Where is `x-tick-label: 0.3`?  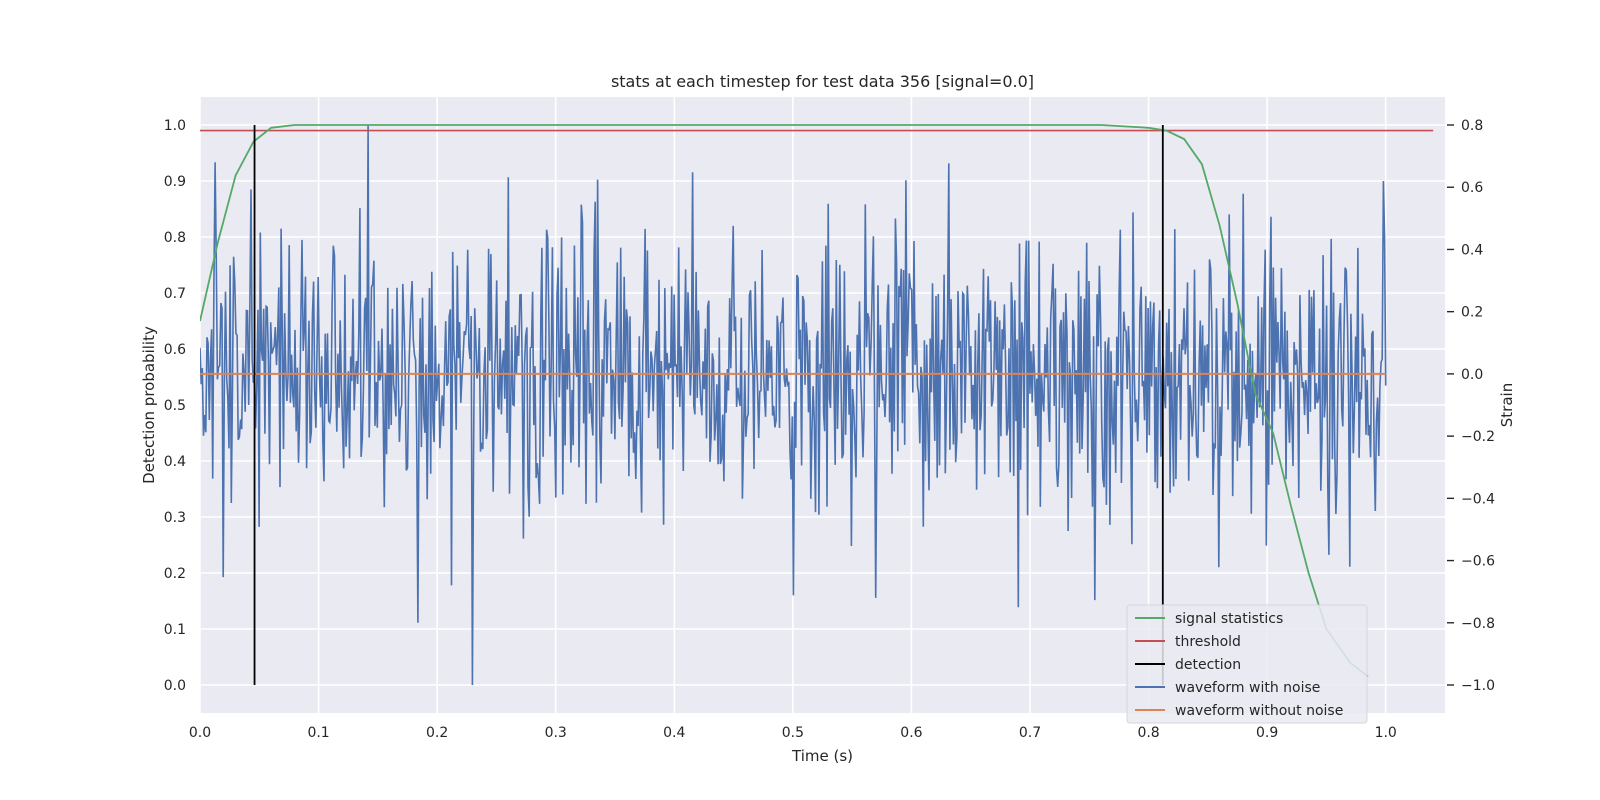
x-tick-label: 0.3 is located at coordinates (556, 733).